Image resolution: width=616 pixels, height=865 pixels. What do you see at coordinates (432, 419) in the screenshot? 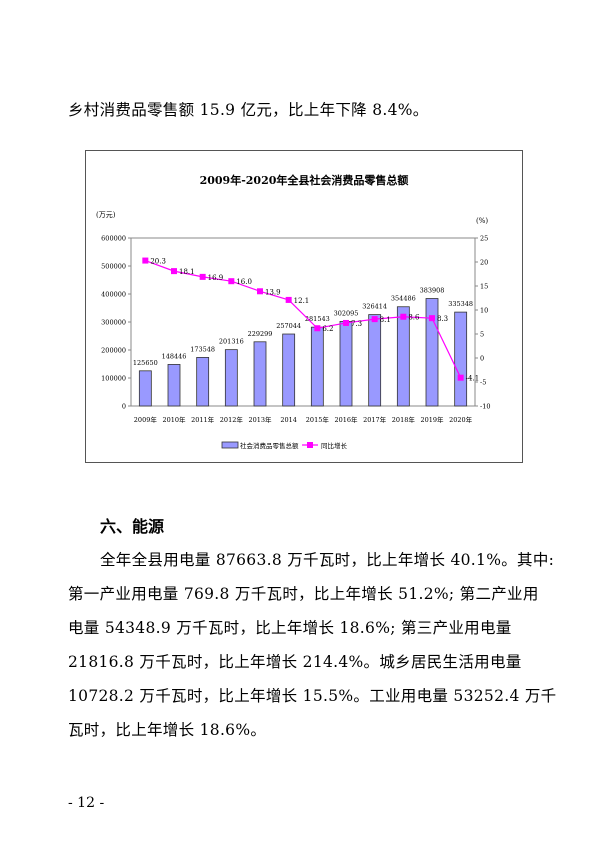
I see `x-tick-label: 2019年` at bounding box center [432, 419].